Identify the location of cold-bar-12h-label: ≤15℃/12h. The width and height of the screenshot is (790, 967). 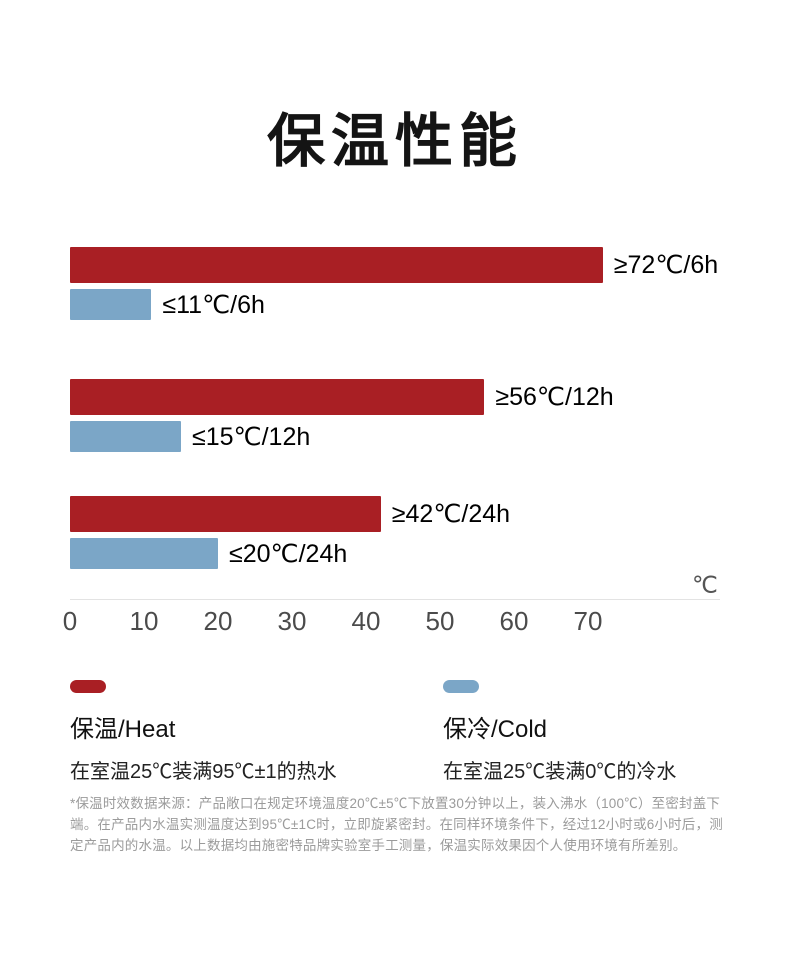
(251, 436).